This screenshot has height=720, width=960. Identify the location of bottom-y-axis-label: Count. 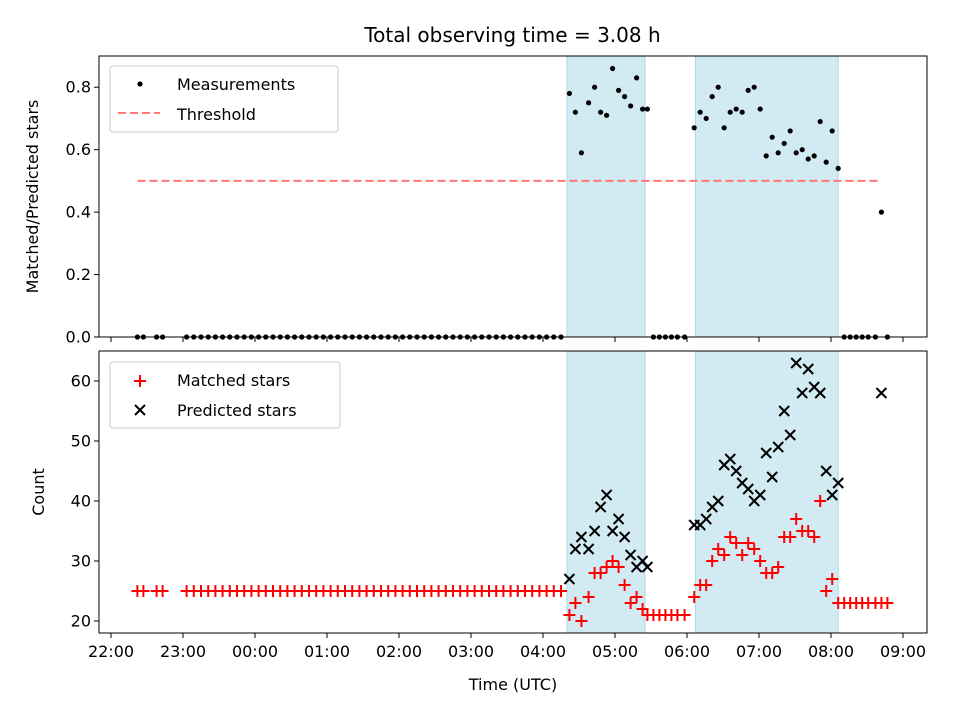
(38, 492).